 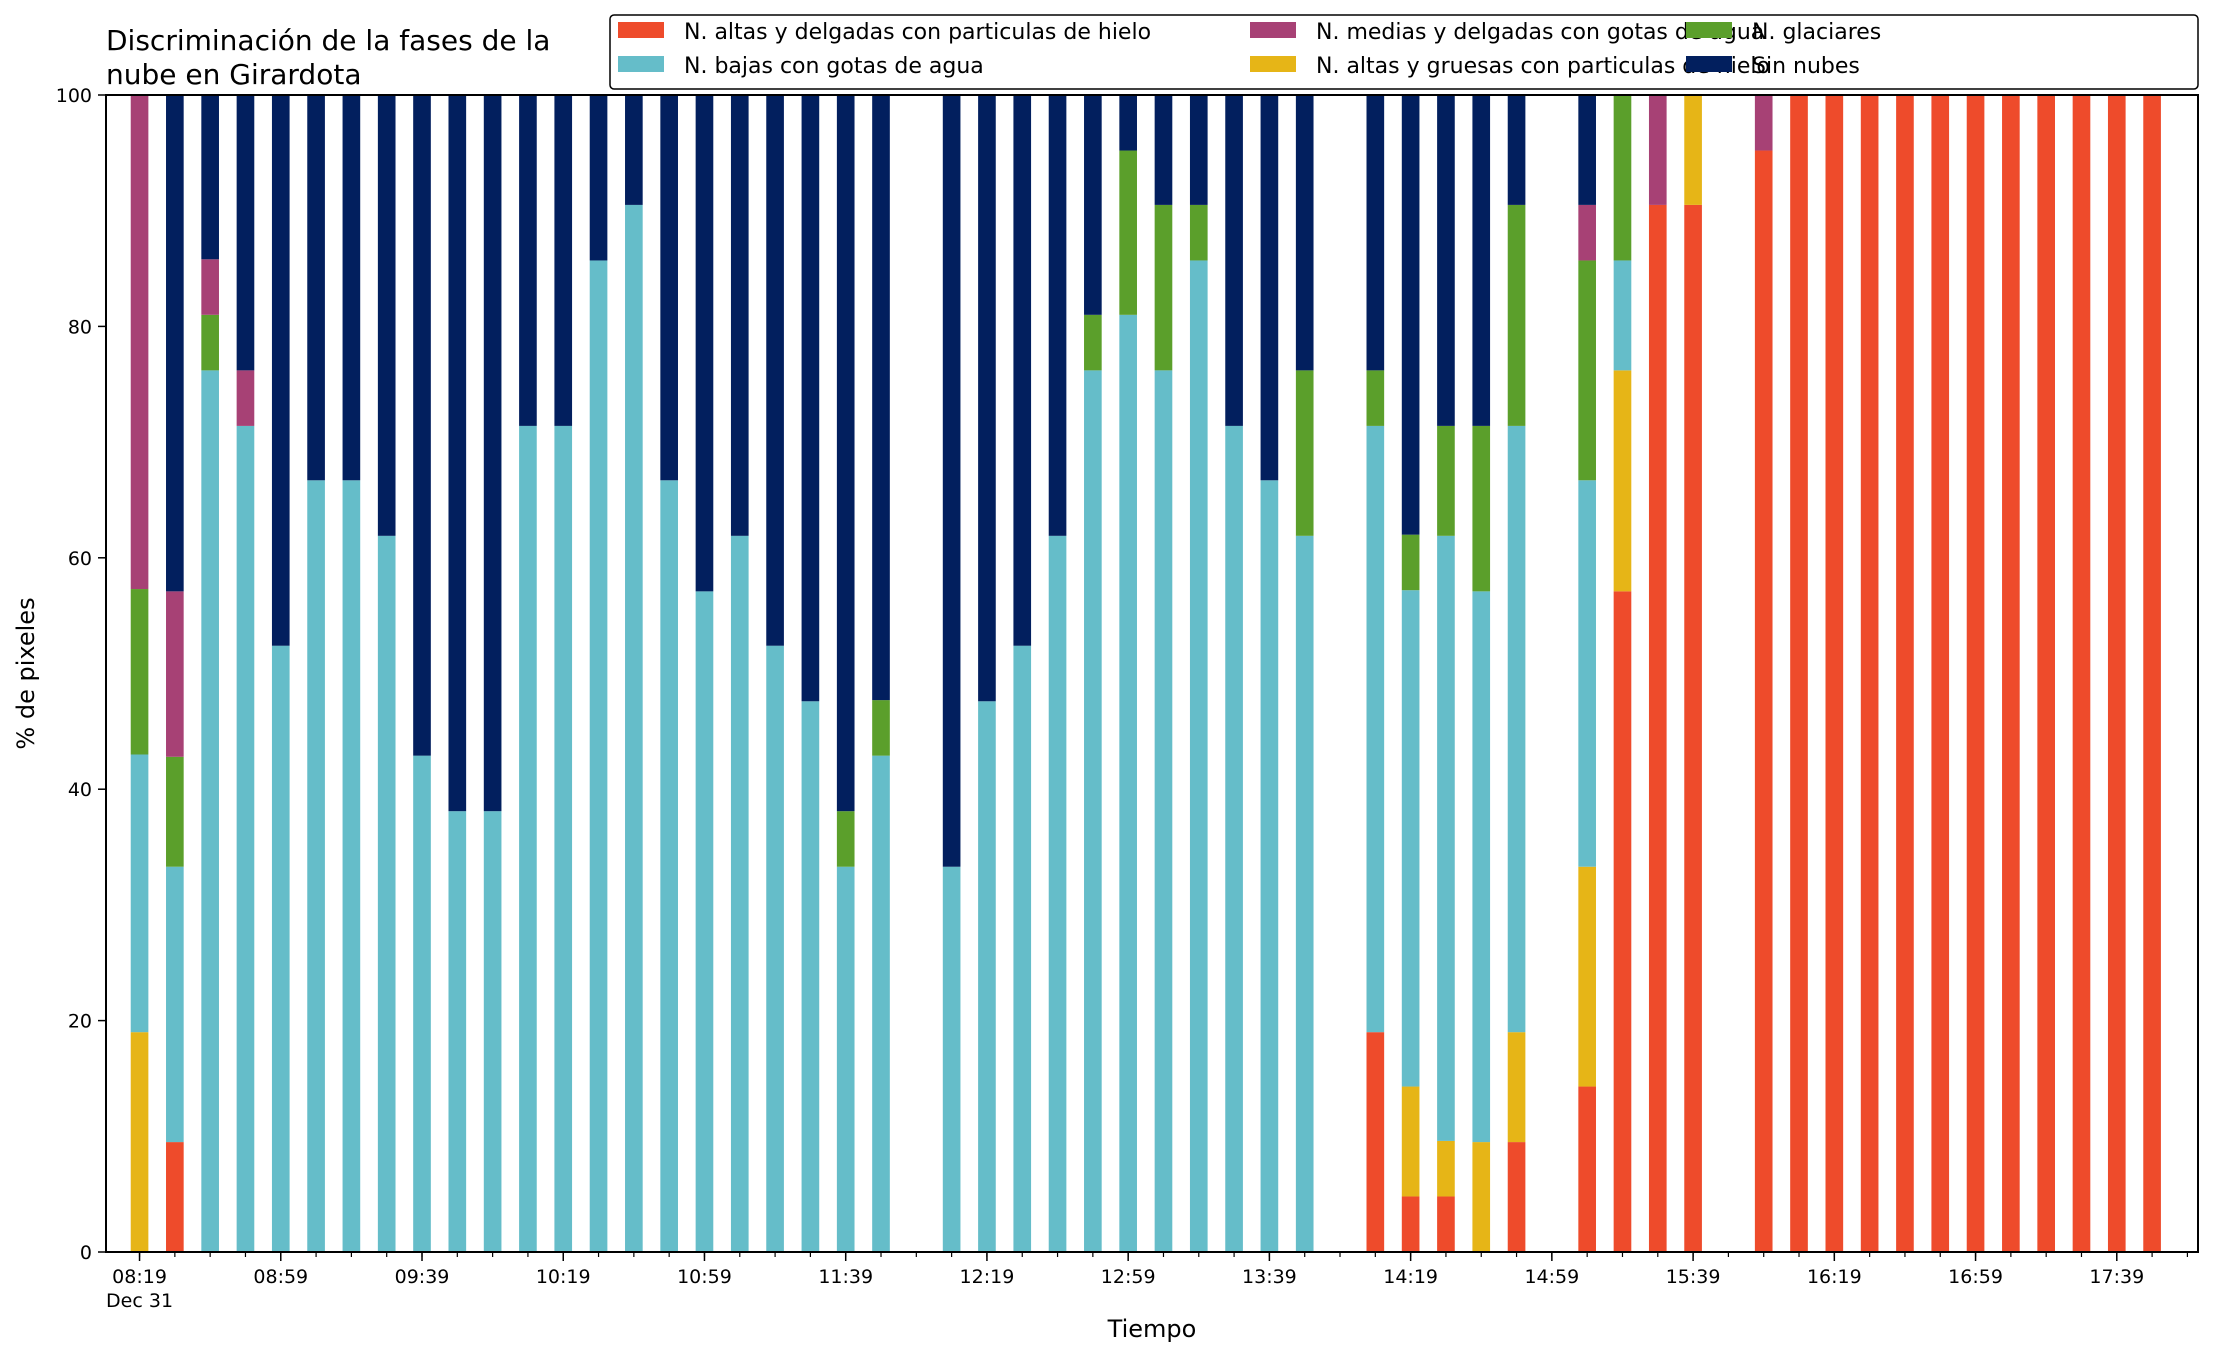 What do you see at coordinates (641, 30) in the screenshot?
I see `legend-swatch-altas_delgadas` at bounding box center [641, 30].